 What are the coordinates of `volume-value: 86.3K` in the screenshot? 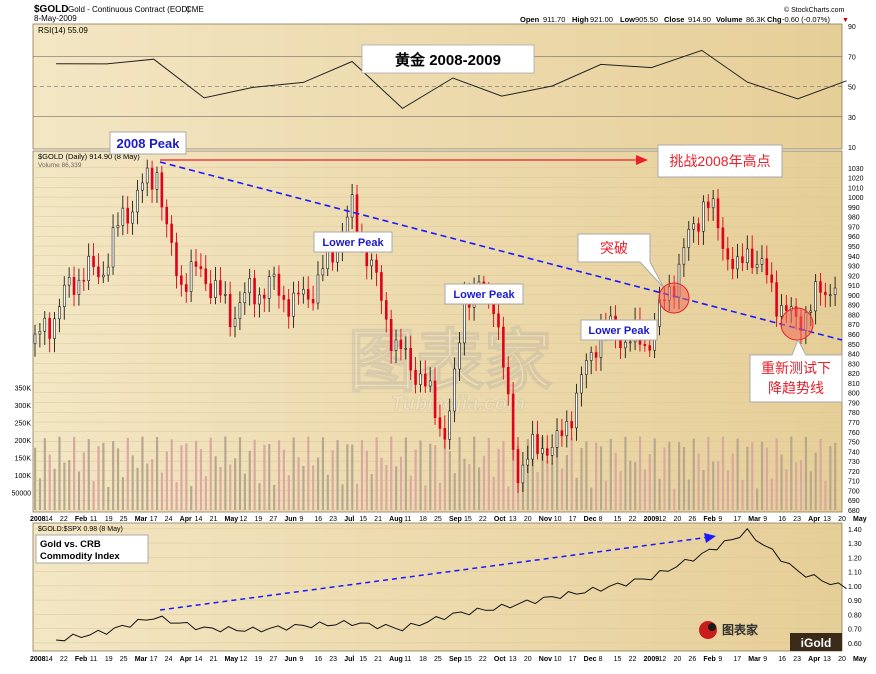 It's located at (756, 19).